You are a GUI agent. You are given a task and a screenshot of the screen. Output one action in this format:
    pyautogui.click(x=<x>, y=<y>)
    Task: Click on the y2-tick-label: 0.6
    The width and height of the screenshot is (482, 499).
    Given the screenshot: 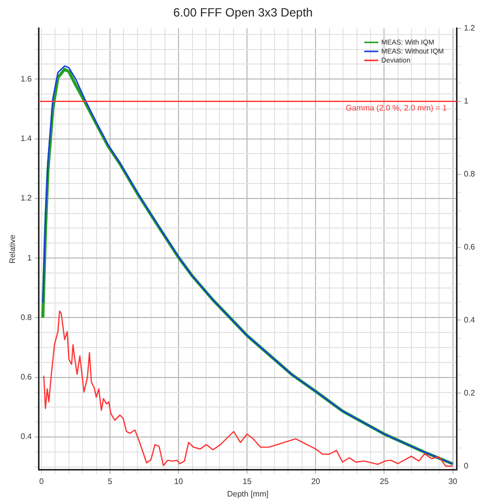 What is the action you would take?
    pyautogui.click(x=470, y=247)
    